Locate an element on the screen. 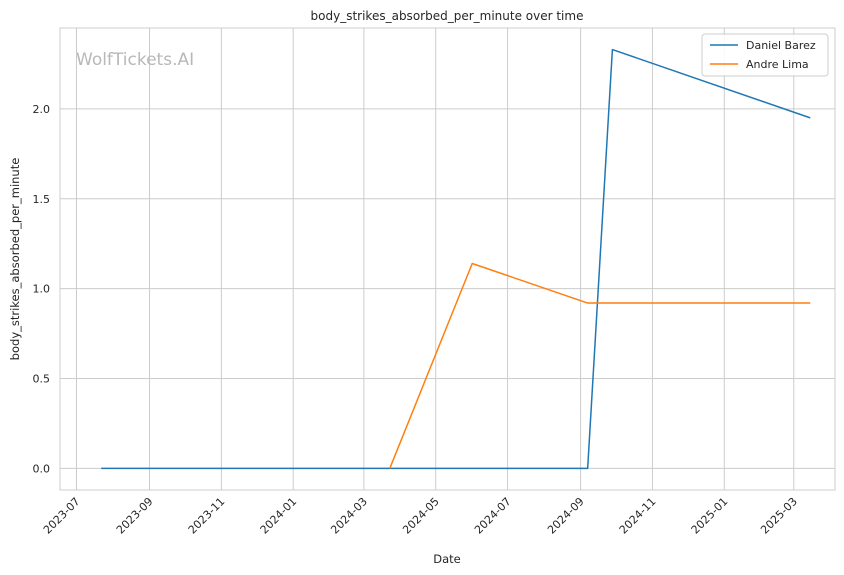  x-tick-label: 2025-03 is located at coordinates (779, 516).